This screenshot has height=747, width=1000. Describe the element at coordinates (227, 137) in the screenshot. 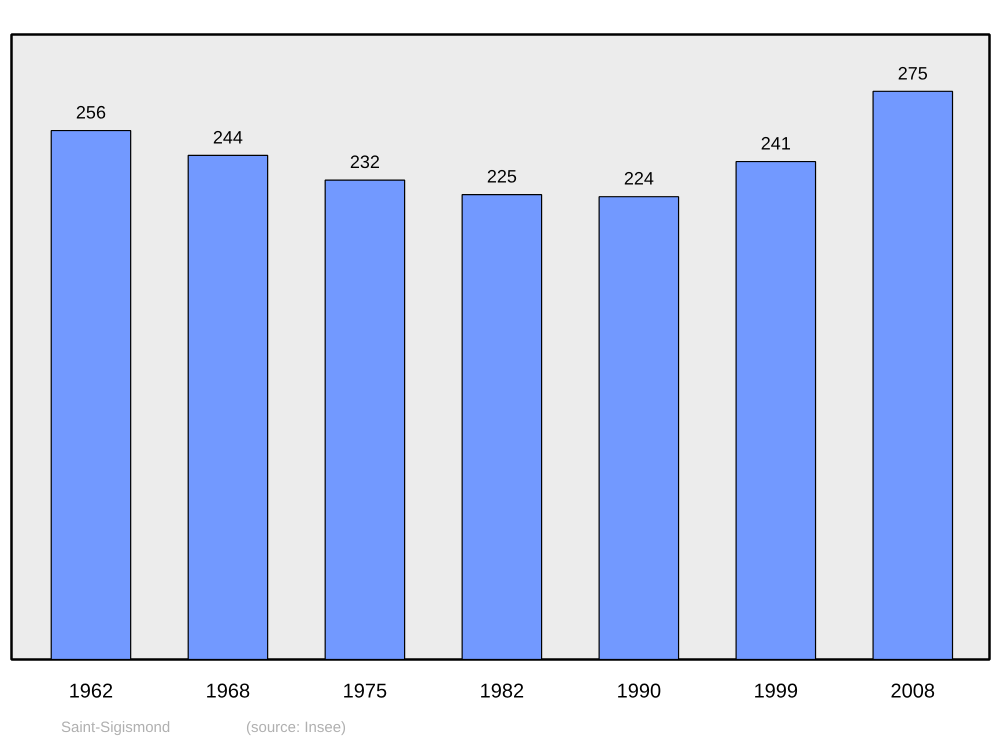

I see `data-label: 244` at that location.